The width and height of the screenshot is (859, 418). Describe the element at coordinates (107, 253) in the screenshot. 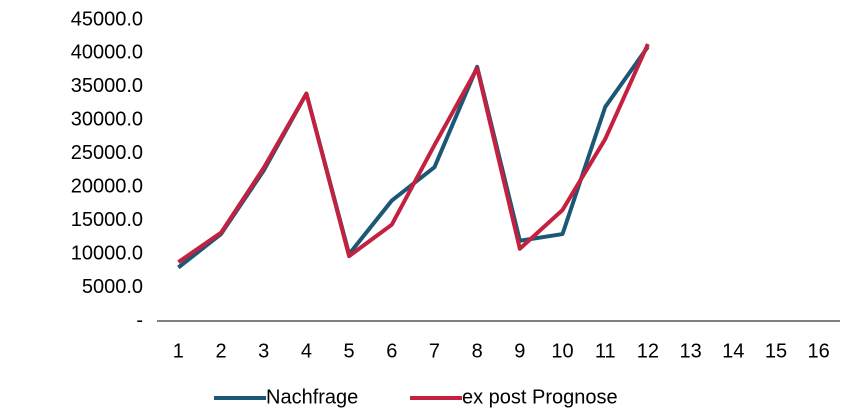

I see `y-tick-label: 10000.0` at that location.